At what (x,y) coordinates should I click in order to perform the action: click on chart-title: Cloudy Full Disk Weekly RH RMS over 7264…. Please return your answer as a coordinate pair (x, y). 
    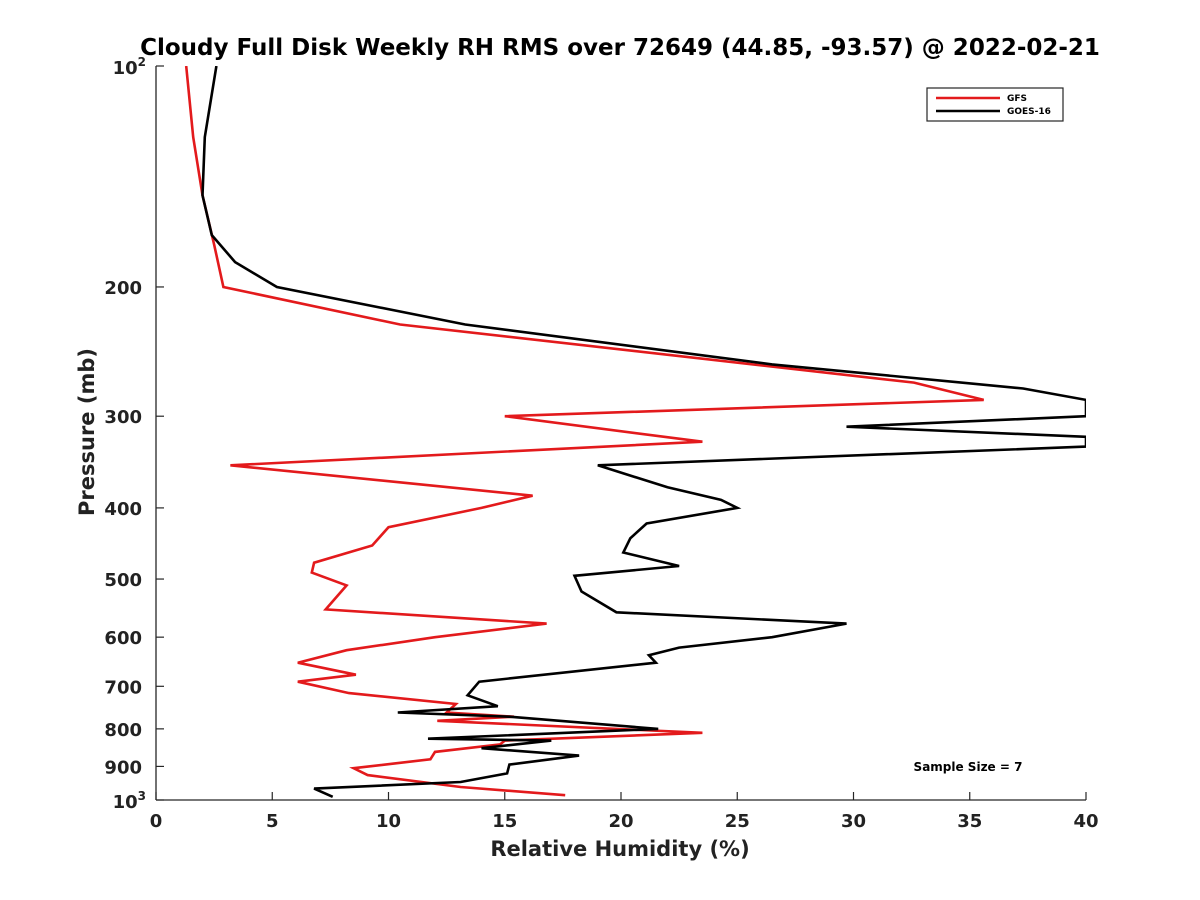
    Looking at the image, I should click on (620, 48).